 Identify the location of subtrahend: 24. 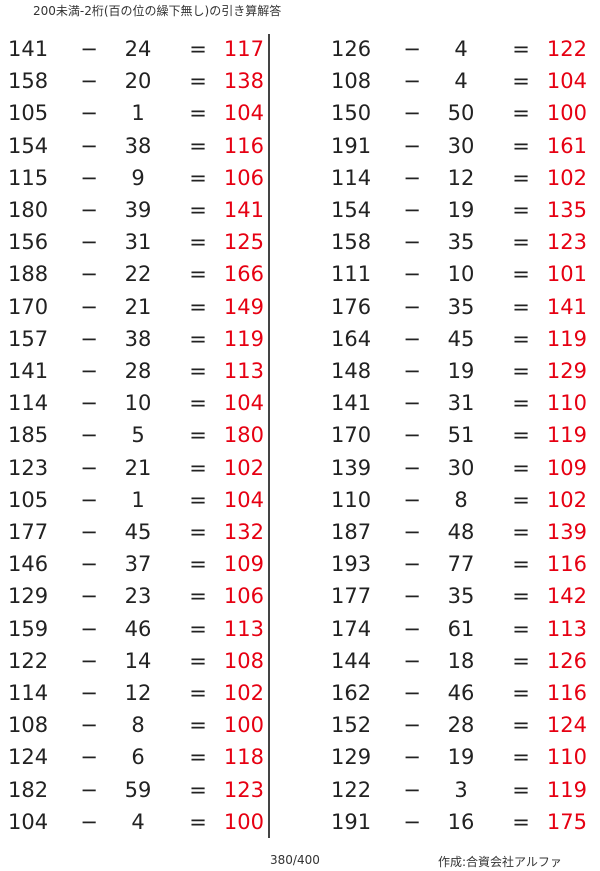
(138, 49).